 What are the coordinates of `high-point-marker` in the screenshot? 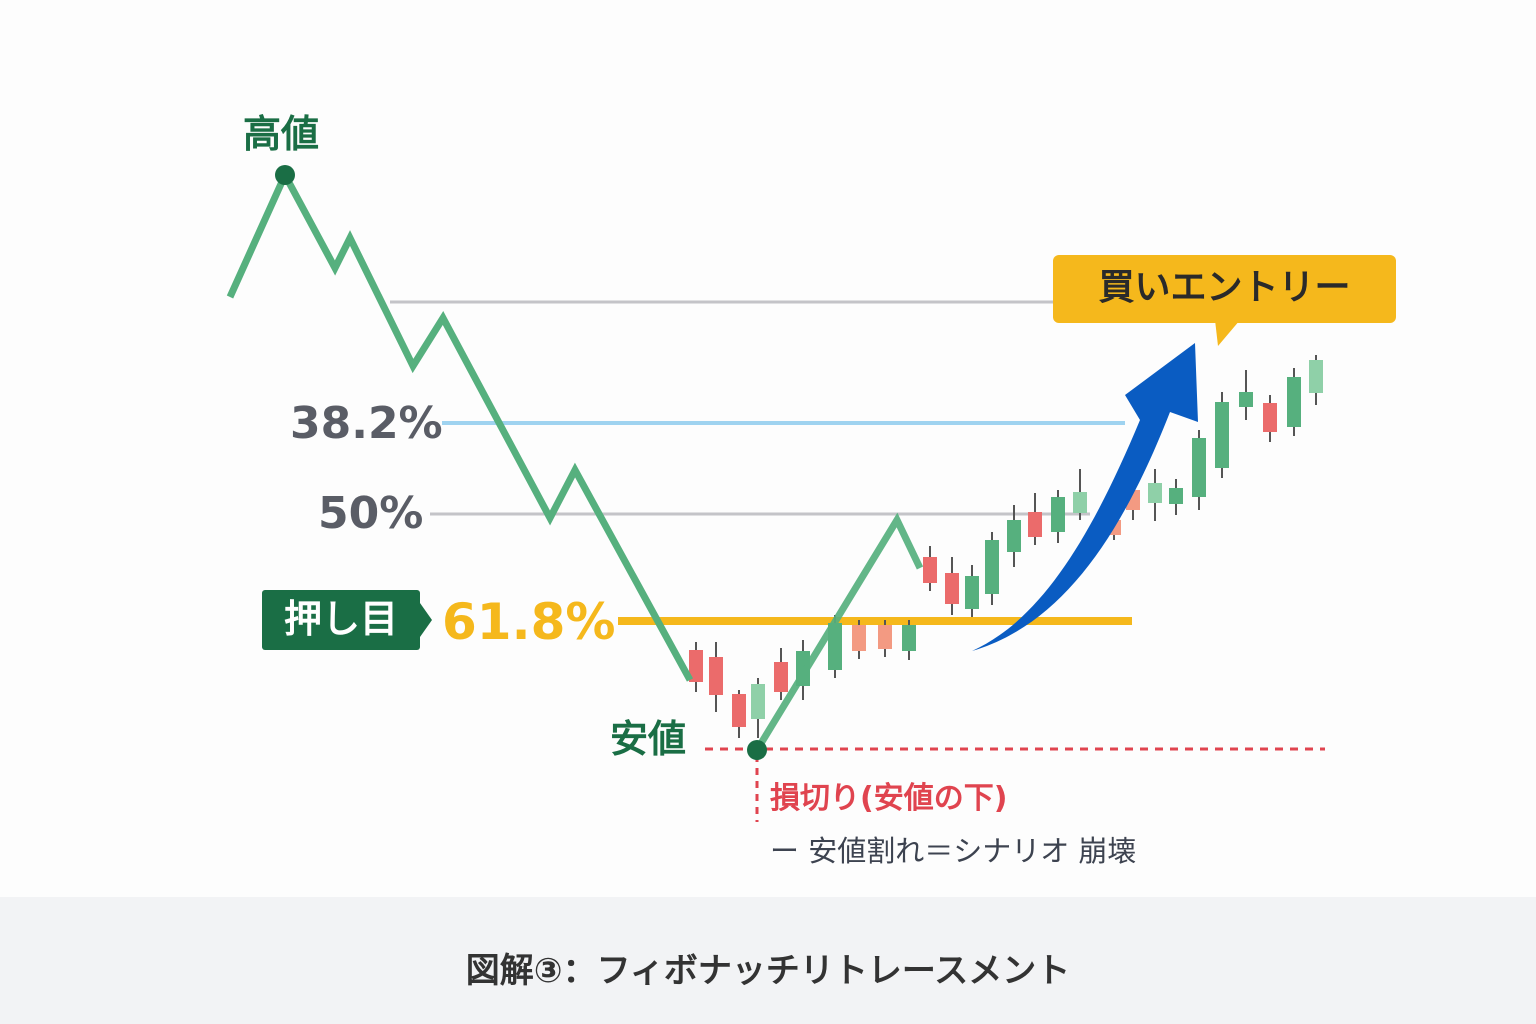 It's located at (285, 175).